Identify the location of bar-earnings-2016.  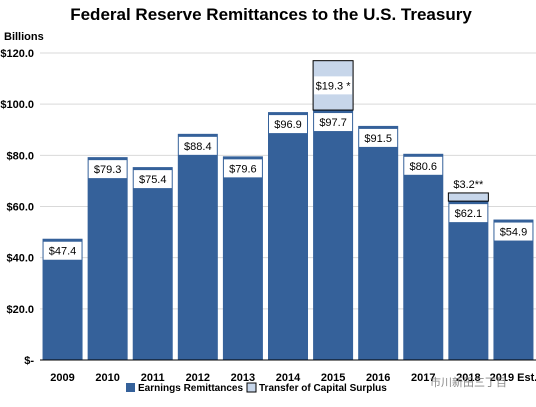
(378, 242).